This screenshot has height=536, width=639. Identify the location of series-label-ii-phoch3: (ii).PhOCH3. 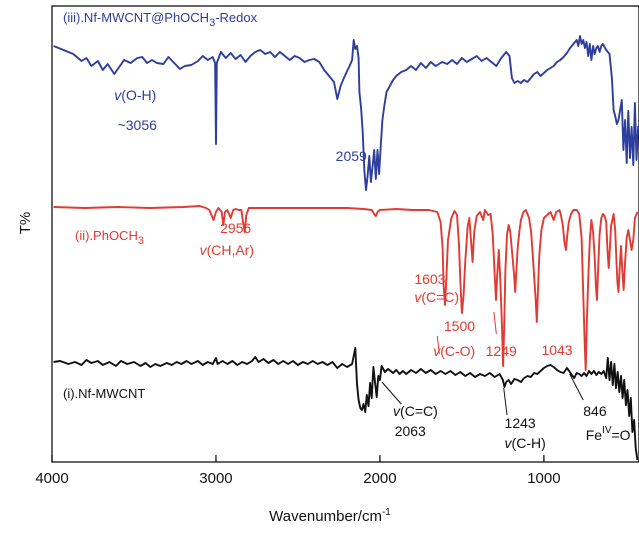
(109, 237).